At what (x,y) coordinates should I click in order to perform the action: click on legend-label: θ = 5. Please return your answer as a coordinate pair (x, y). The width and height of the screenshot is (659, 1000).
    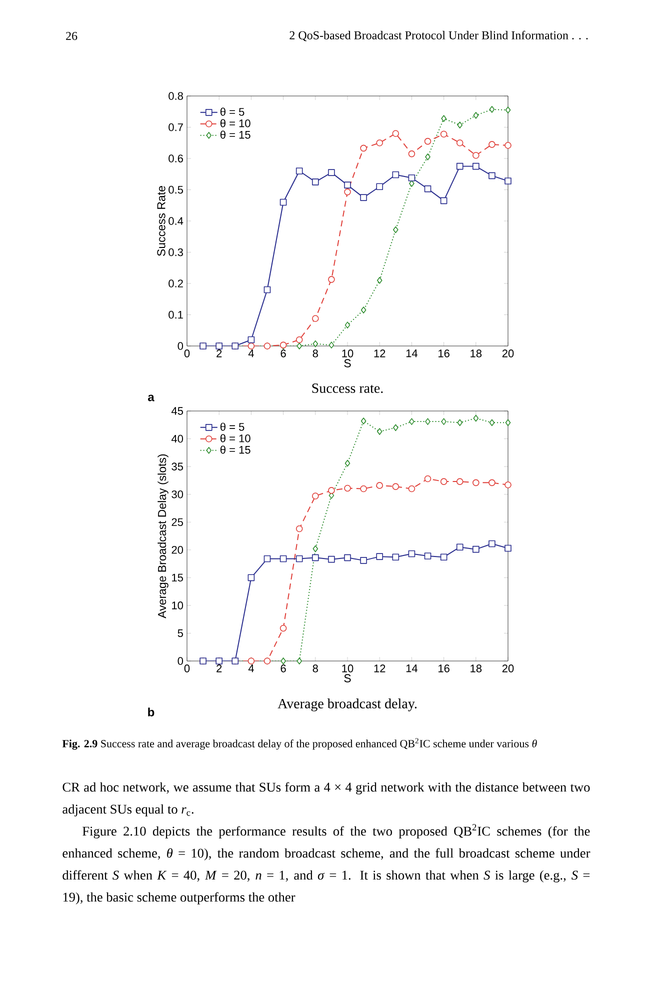
    Looking at the image, I should click on (232, 112).